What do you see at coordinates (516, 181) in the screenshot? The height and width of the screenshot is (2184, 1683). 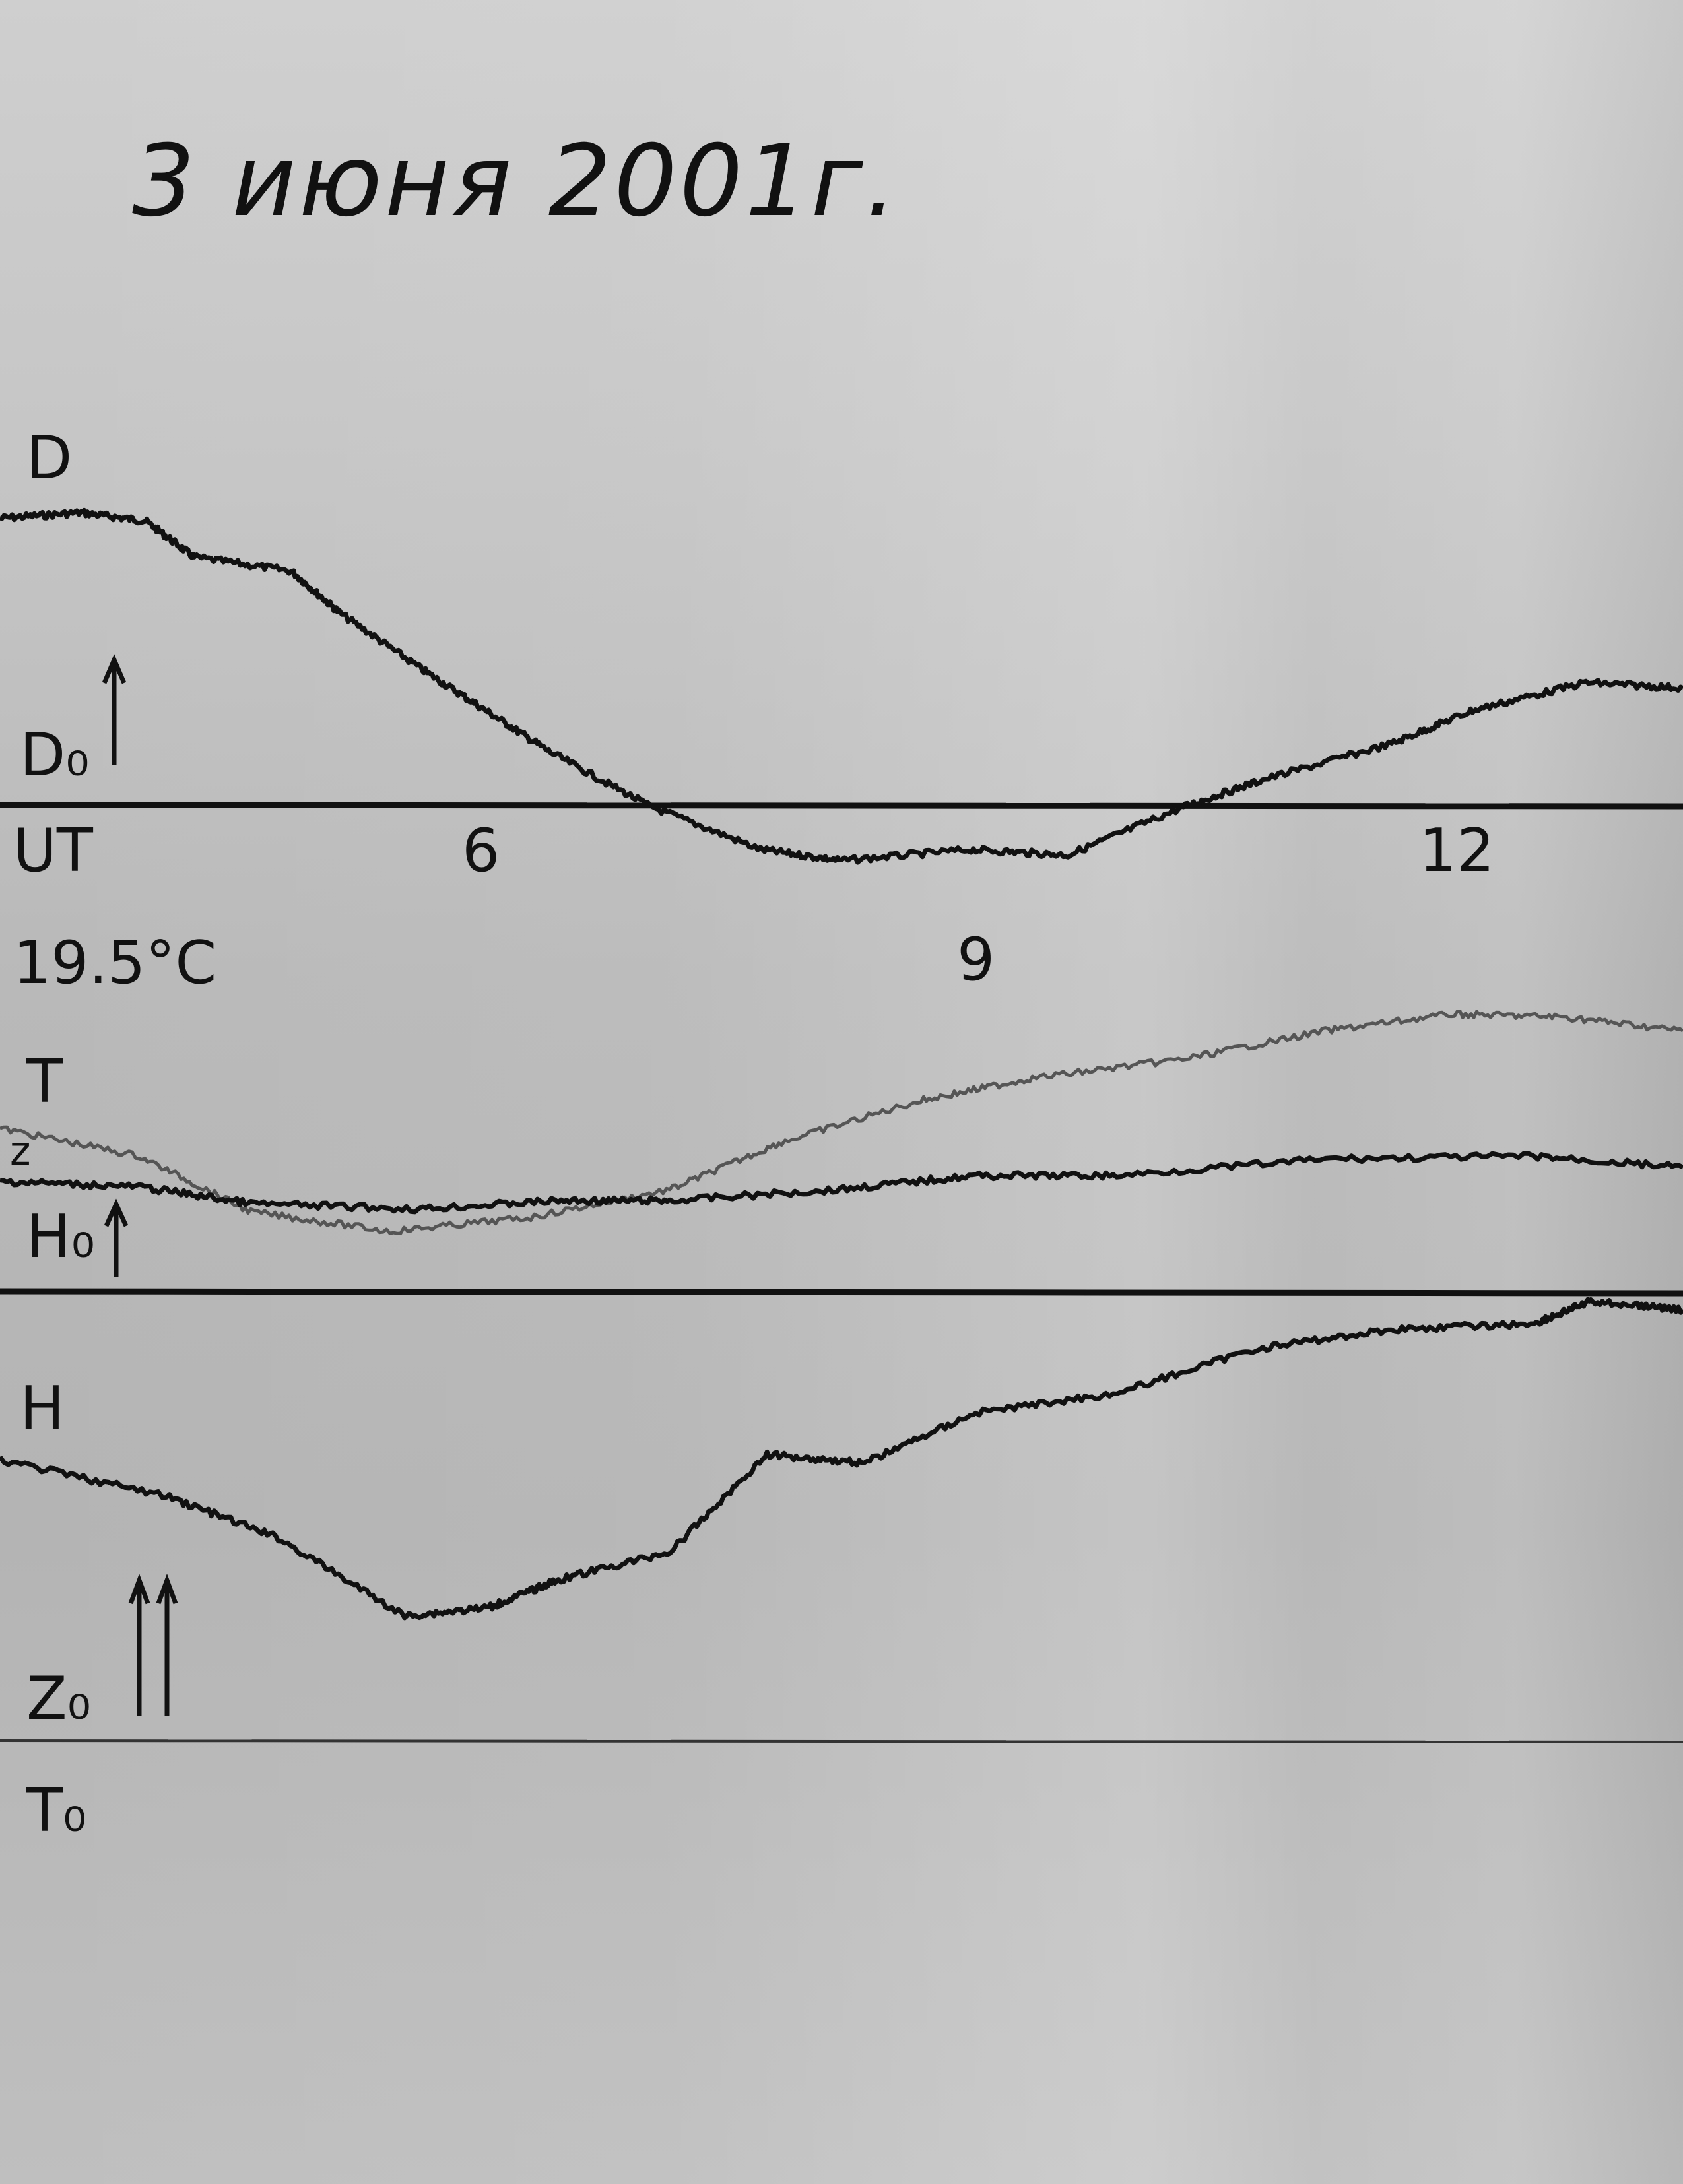 I see `chart-title: 3 июня 2001г.` at bounding box center [516, 181].